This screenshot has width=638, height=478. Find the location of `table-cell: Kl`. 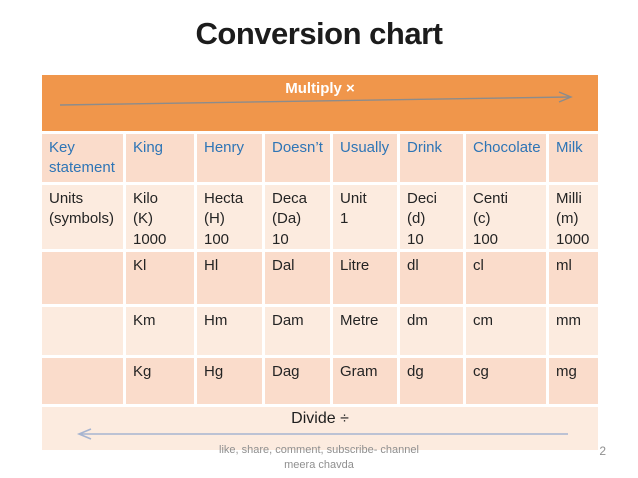

table-cell: Kl is located at coordinates (160, 278).